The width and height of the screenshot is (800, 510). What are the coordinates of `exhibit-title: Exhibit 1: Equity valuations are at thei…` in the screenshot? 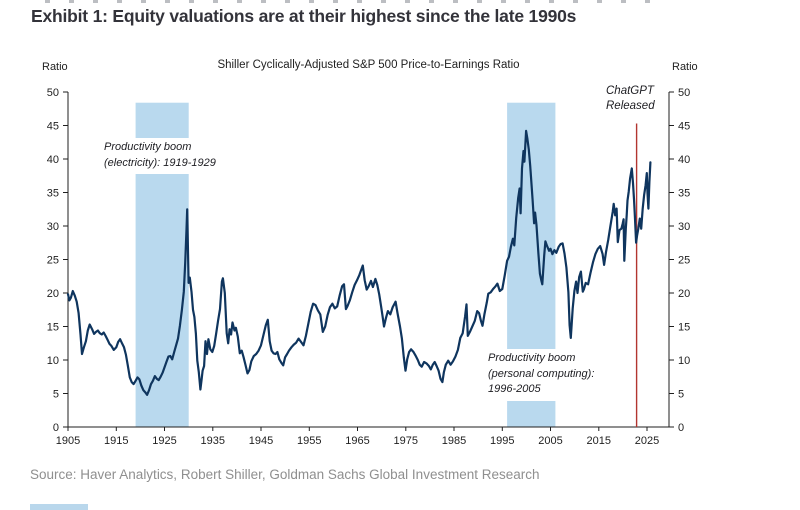 It's located at (304, 16).